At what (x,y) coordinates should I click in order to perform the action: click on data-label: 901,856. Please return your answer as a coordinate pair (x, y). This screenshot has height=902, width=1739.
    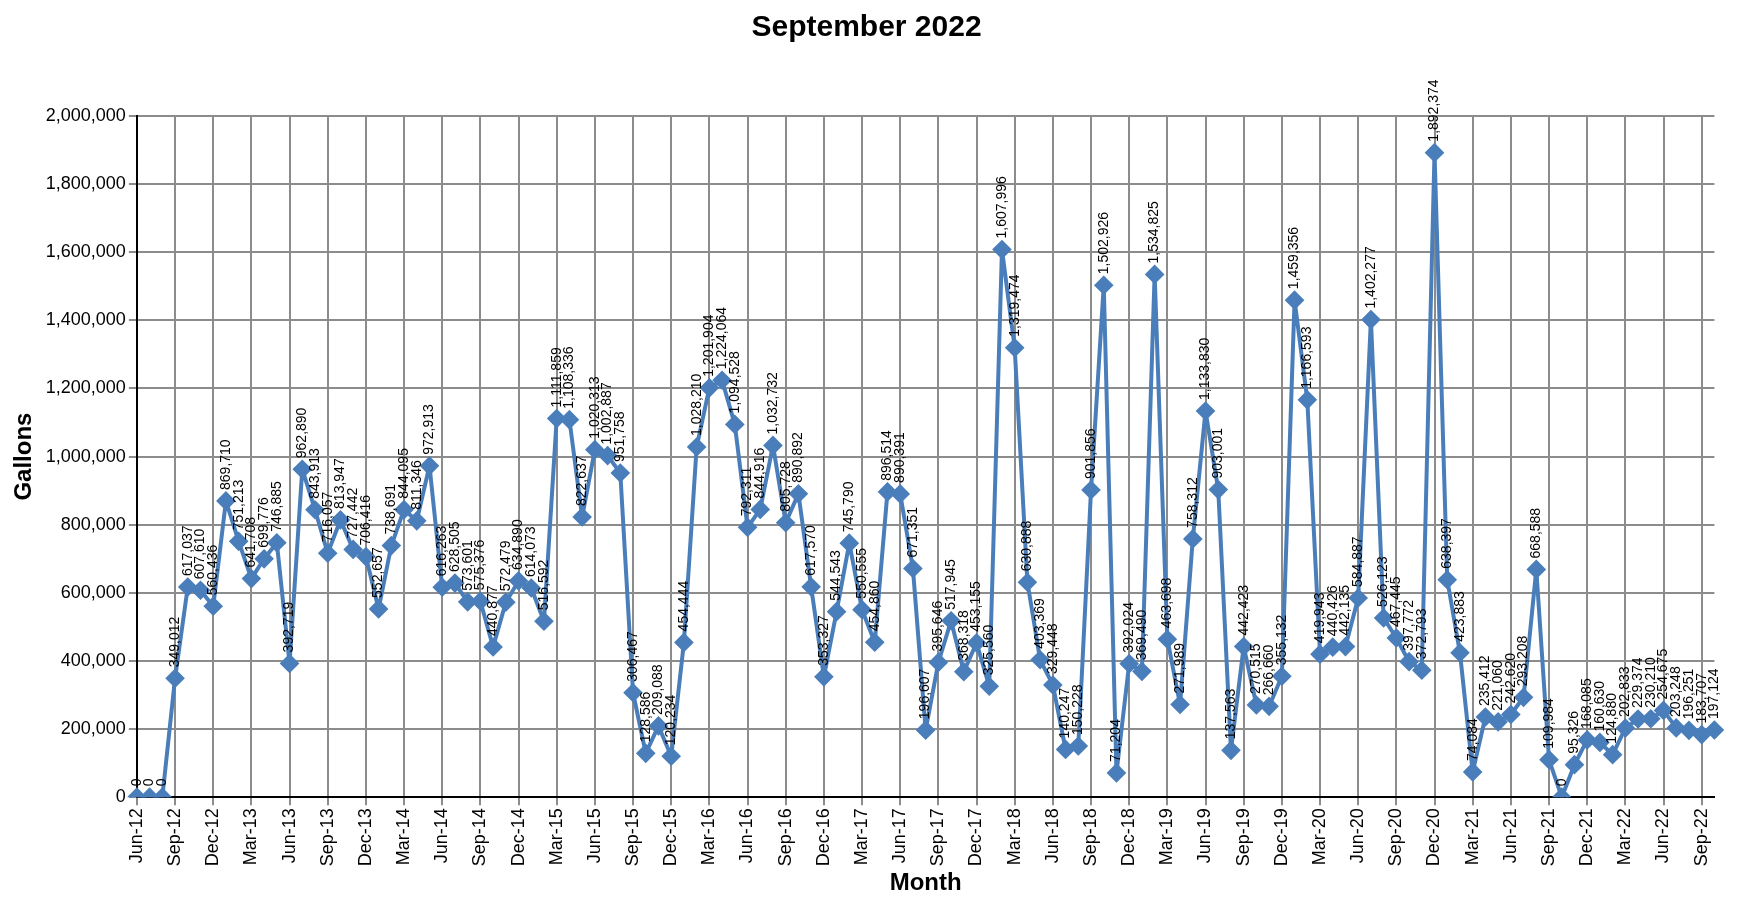
    Looking at the image, I should click on (1089, 453).